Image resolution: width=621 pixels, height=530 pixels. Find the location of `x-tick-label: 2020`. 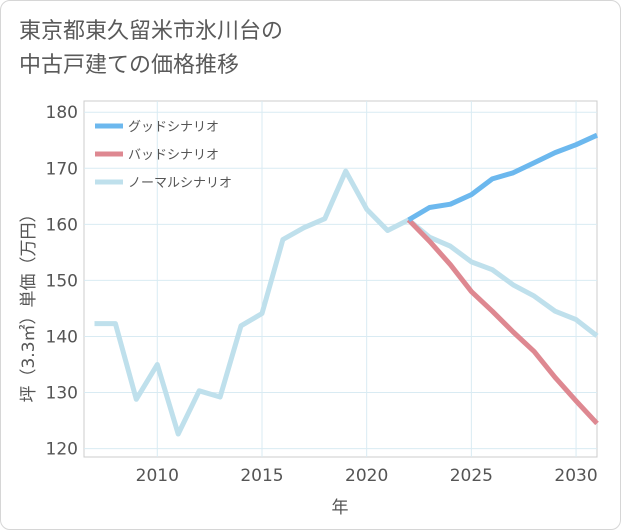

x-tick-label: 2020 is located at coordinates (366, 476).